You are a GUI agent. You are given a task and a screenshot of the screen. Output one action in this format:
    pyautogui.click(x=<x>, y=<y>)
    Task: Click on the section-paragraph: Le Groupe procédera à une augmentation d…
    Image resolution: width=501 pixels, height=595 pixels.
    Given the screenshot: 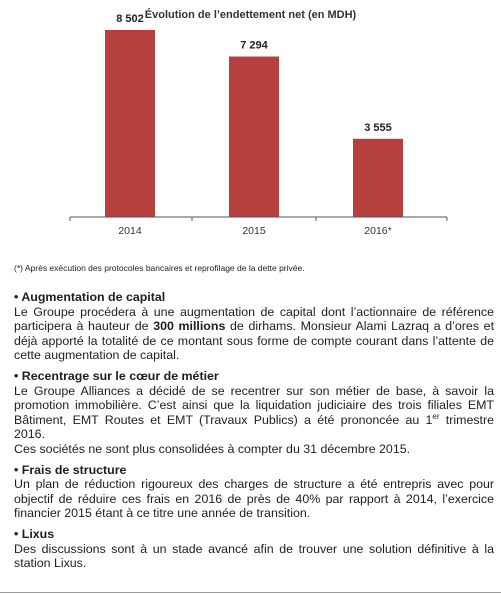 What is the action you would take?
    pyautogui.click(x=254, y=333)
    